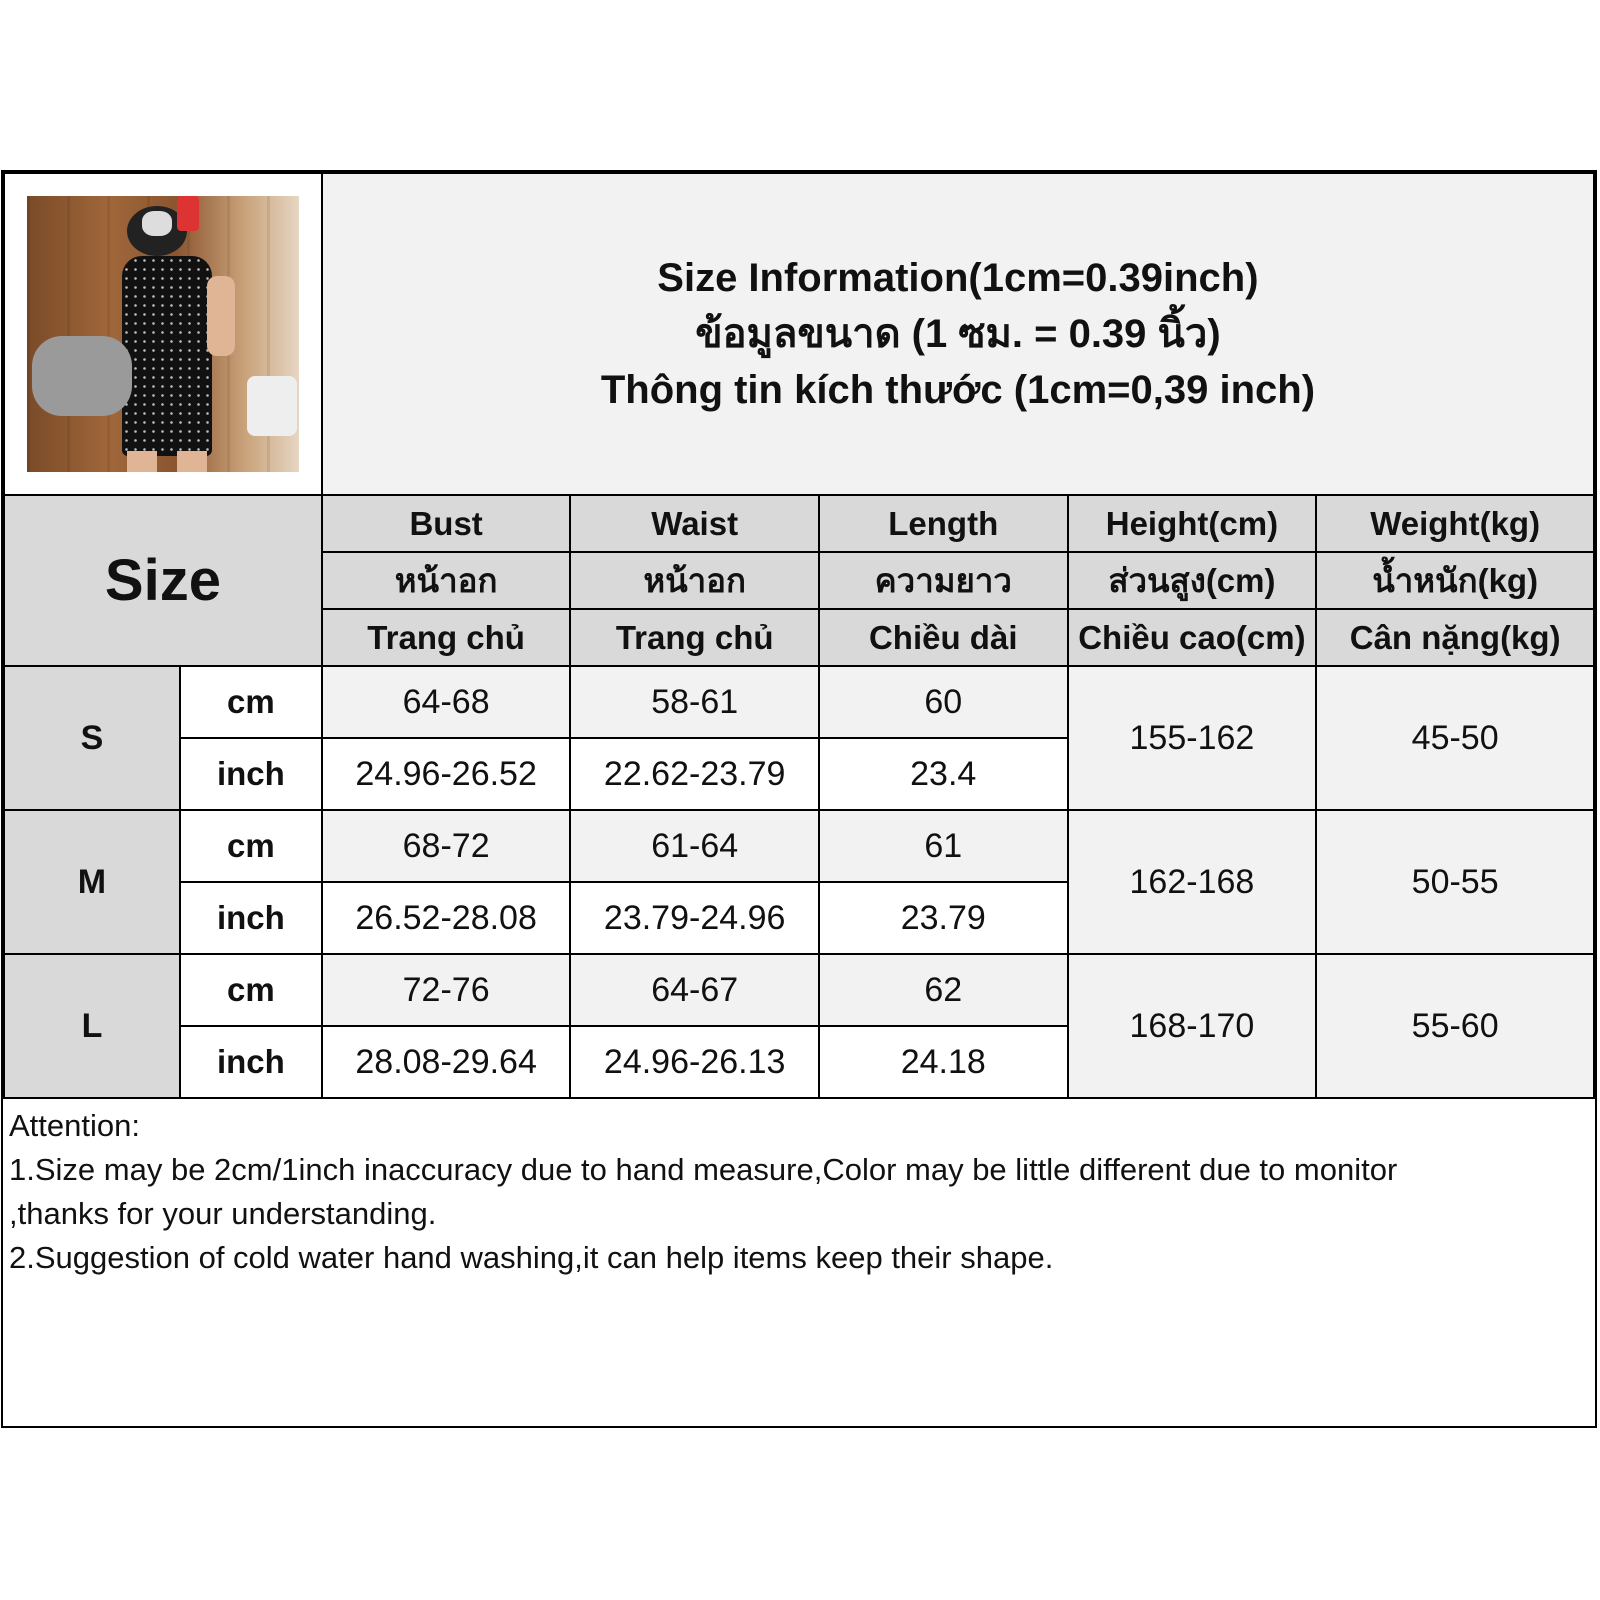 Image resolution: width=1600 pixels, height=1600 pixels. I want to click on table-row: inch 24.96-26.52 22.62-23.79 23.4, so click(799, 774).